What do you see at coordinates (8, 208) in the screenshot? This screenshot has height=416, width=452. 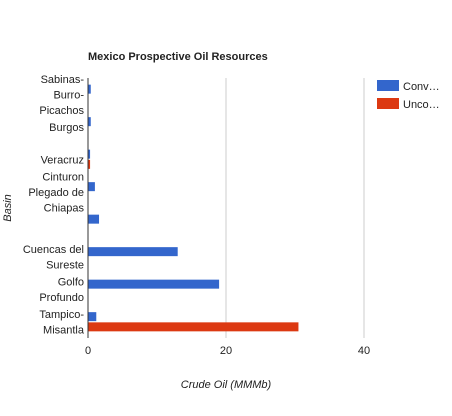 I see `y-axis-label: Basin` at bounding box center [8, 208].